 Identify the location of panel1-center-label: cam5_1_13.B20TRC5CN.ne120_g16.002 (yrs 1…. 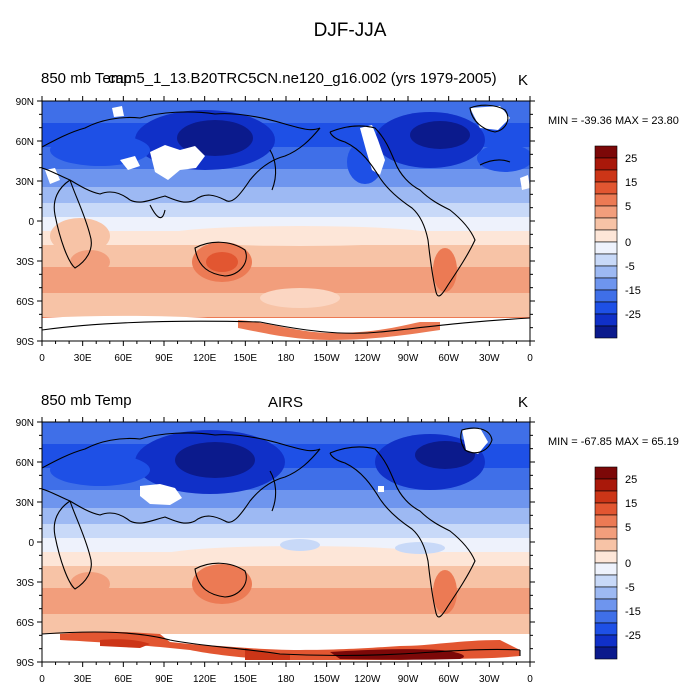
(302, 78).